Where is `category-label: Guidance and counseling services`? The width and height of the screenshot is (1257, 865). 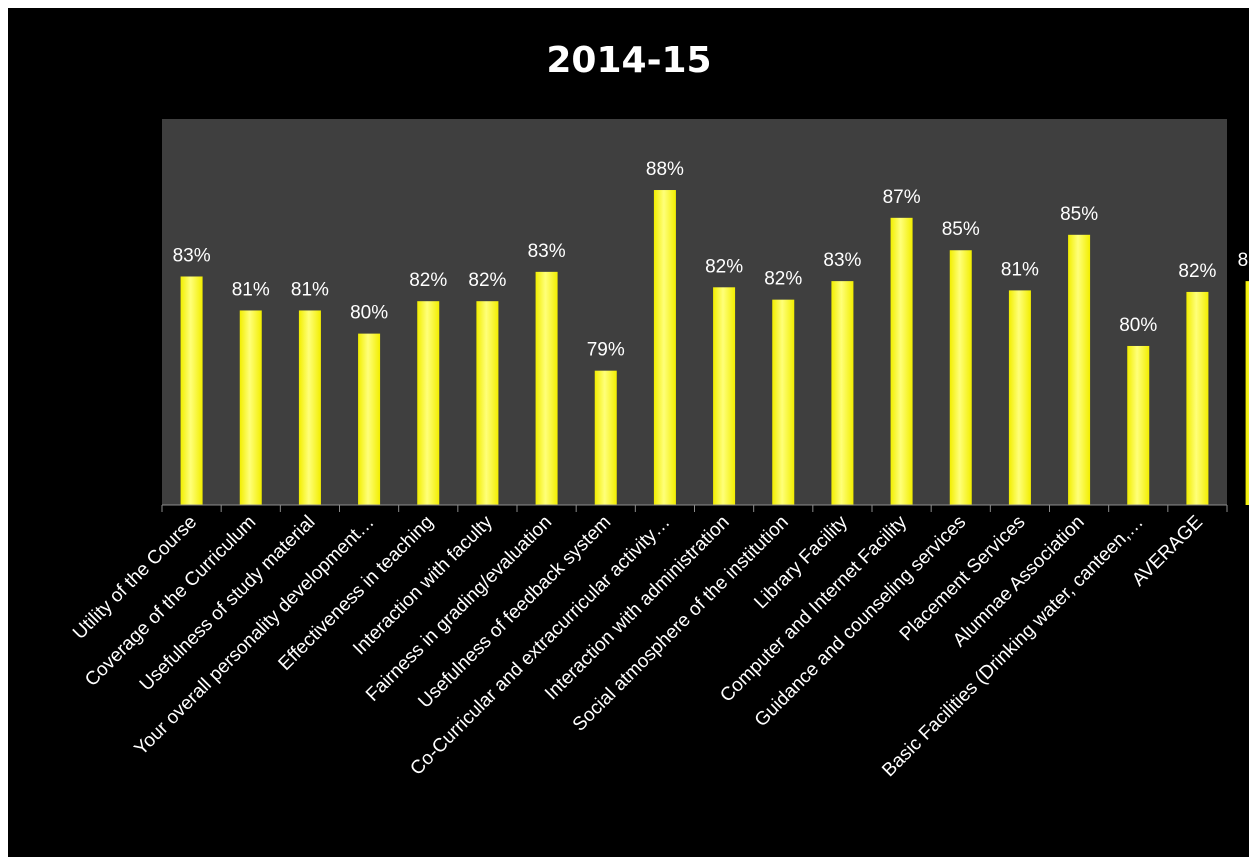 category-label: Guidance and counseling services is located at coordinates (860, 621).